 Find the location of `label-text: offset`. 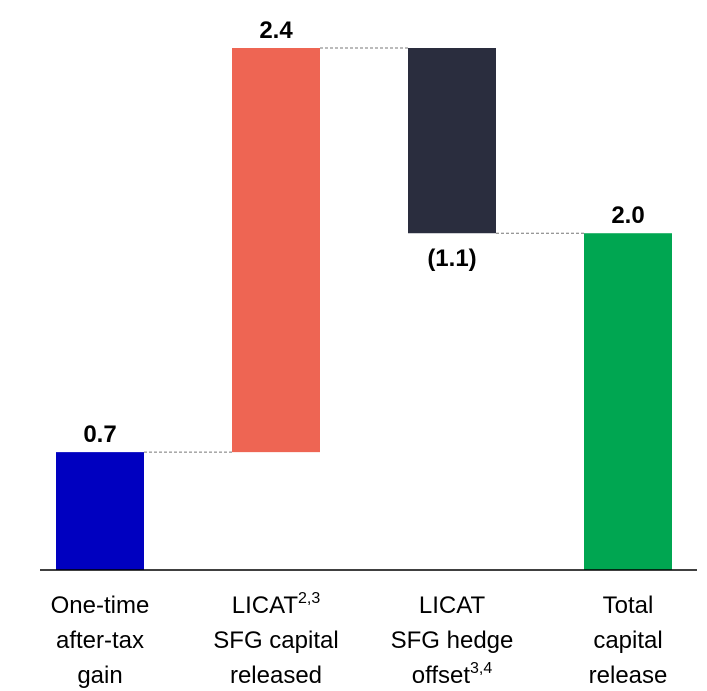

label-text: offset is located at coordinates (441, 675).